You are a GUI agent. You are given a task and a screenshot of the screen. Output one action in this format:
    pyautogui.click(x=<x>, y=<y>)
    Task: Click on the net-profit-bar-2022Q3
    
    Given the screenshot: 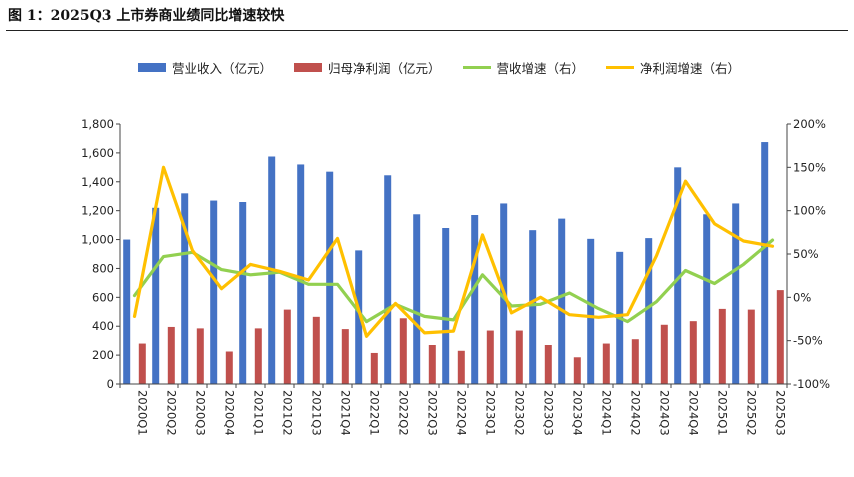 What is the action you would take?
    pyautogui.click(x=432, y=364)
    